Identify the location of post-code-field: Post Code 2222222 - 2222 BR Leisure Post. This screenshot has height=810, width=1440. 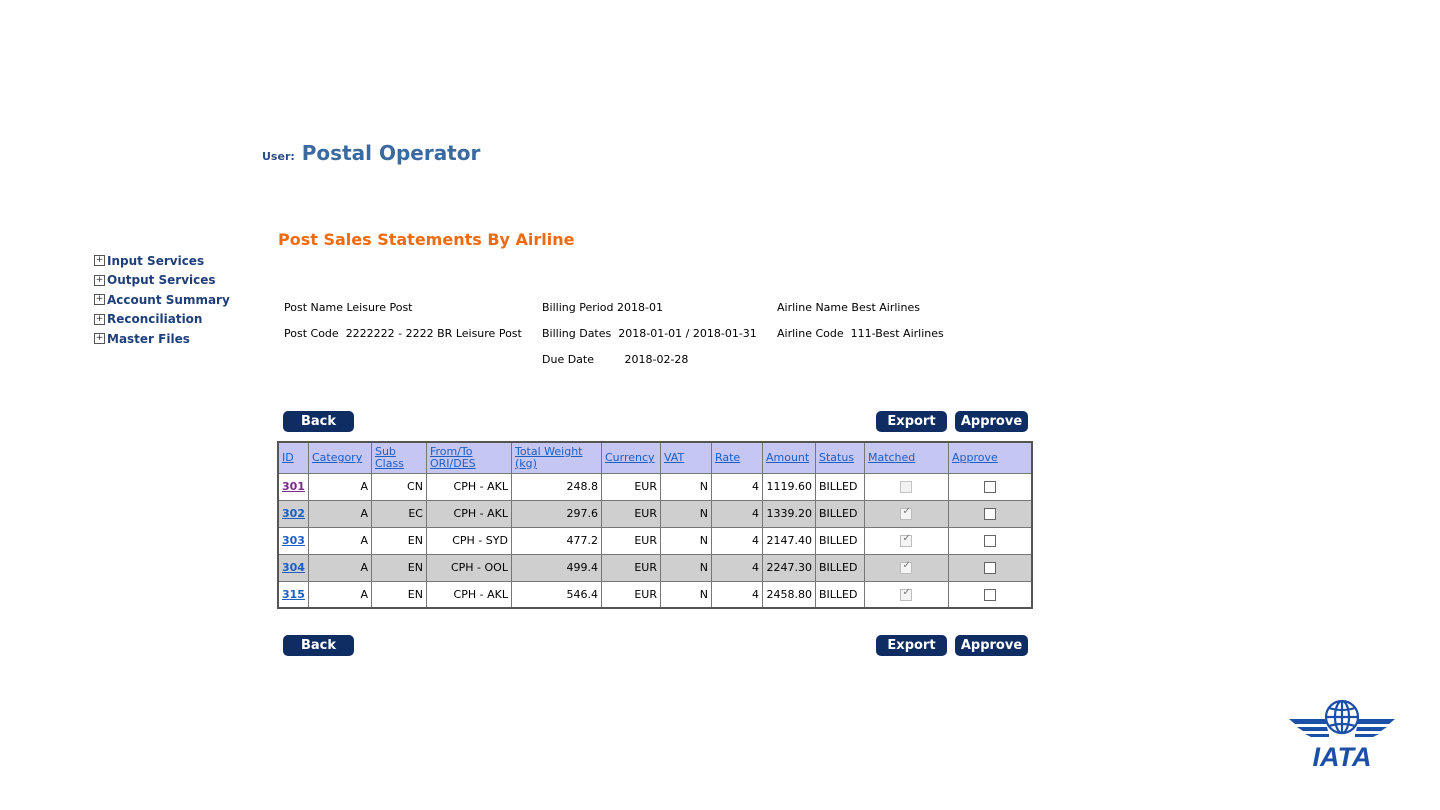
(403, 333).